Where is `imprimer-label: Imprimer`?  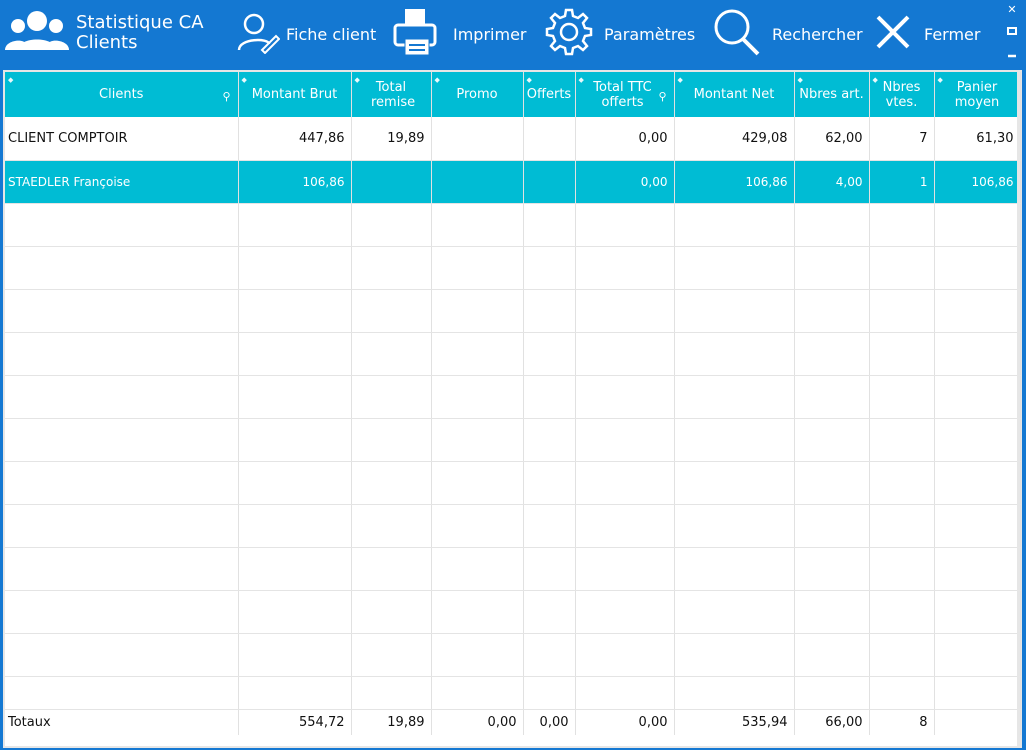 imprimer-label: Imprimer is located at coordinates (490, 34).